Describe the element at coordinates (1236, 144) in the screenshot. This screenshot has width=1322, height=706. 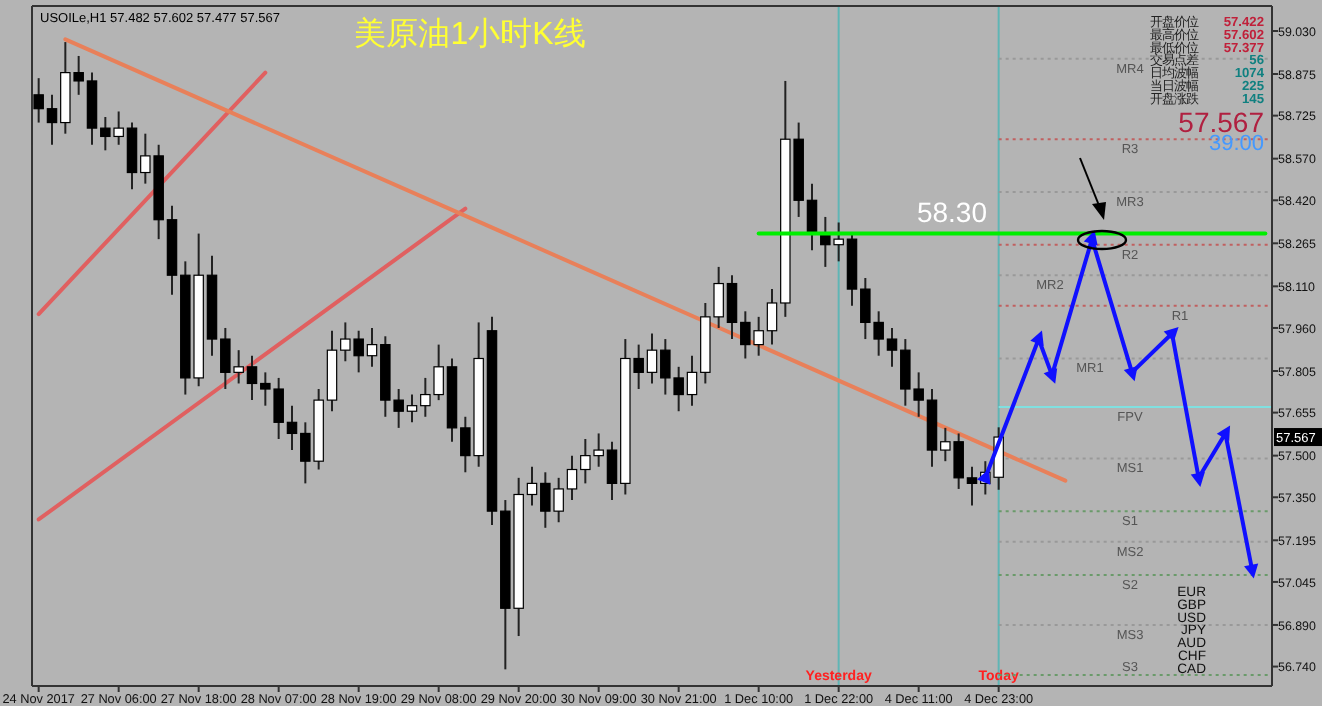
I see `annotation: 39:00` at that location.